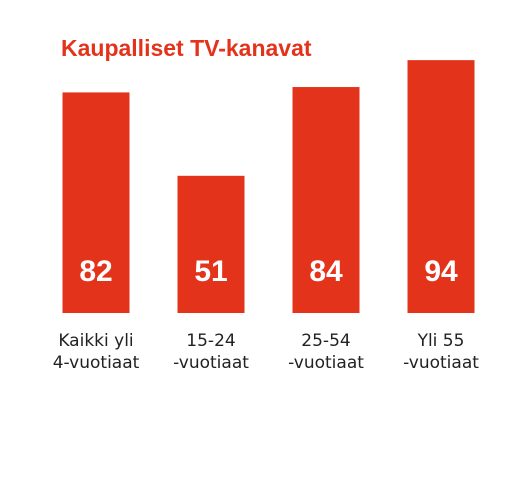 The image size is (514, 487). What do you see at coordinates (326, 271) in the screenshot?
I see `value-label: 84` at bounding box center [326, 271].